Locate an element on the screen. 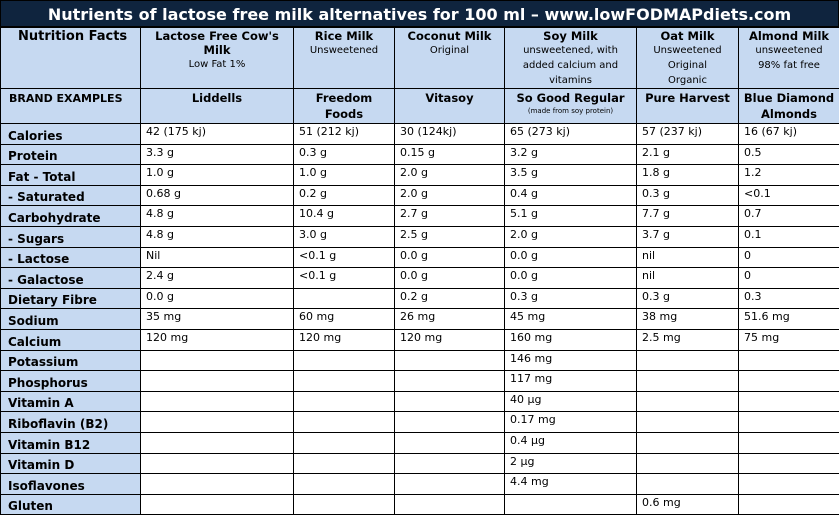 The height and width of the screenshot is (516, 839). row-label: Vitamin A is located at coordinates (70, 401).